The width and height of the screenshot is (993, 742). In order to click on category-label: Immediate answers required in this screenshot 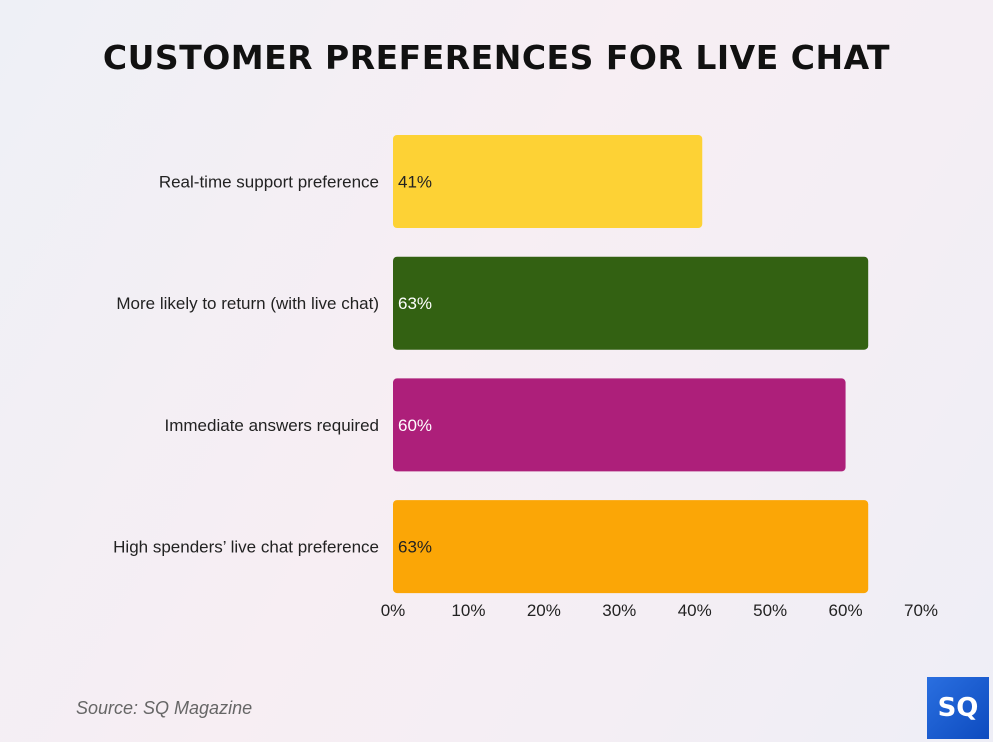, I will do `click(272, 425)`.